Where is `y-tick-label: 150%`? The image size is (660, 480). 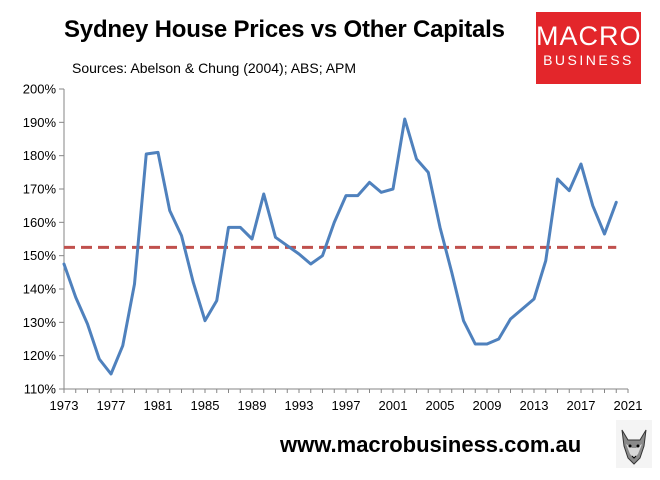 y-tick-label: 150% is located at coordinates (40, 255).